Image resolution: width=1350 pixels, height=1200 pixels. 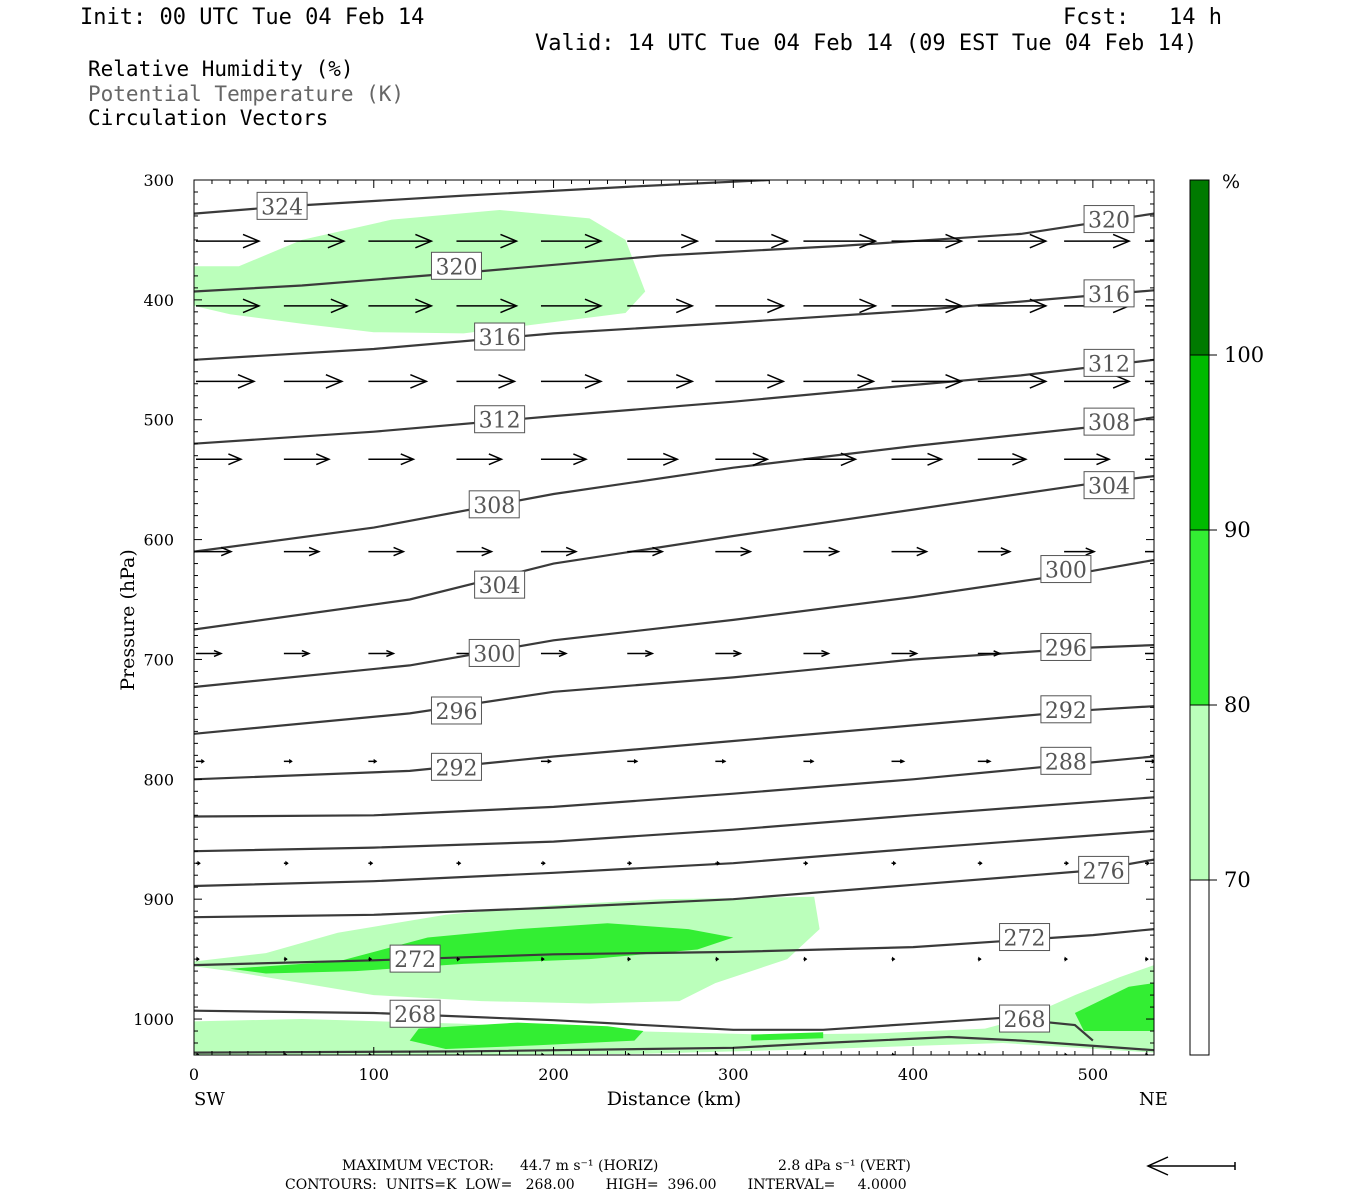 I want to click on theta-label-text: 288, so click(x=1066, y=762).